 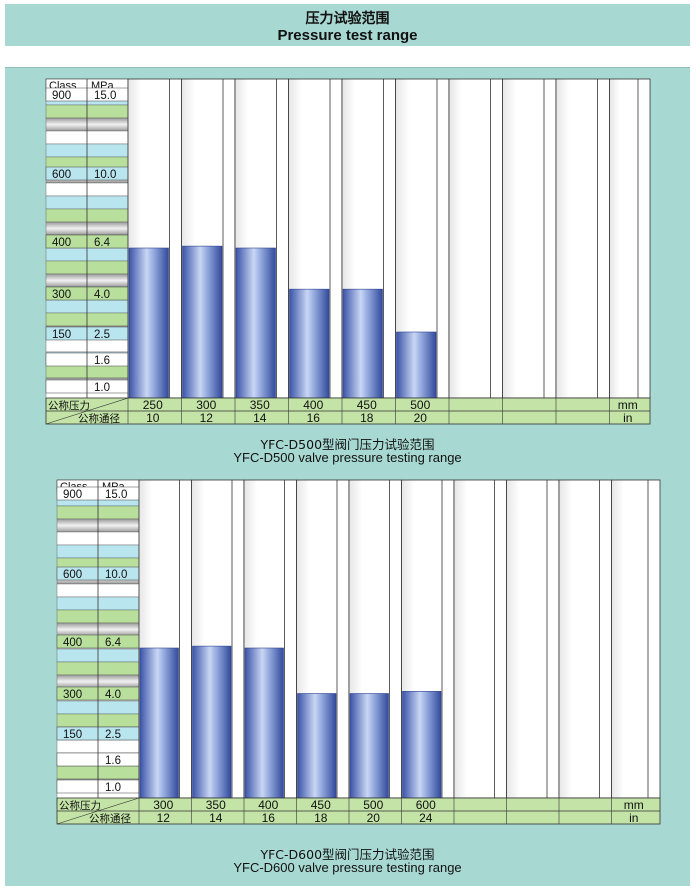 I want to click on page-title-cn: 压力试验范围, so click(x=347, y=19).